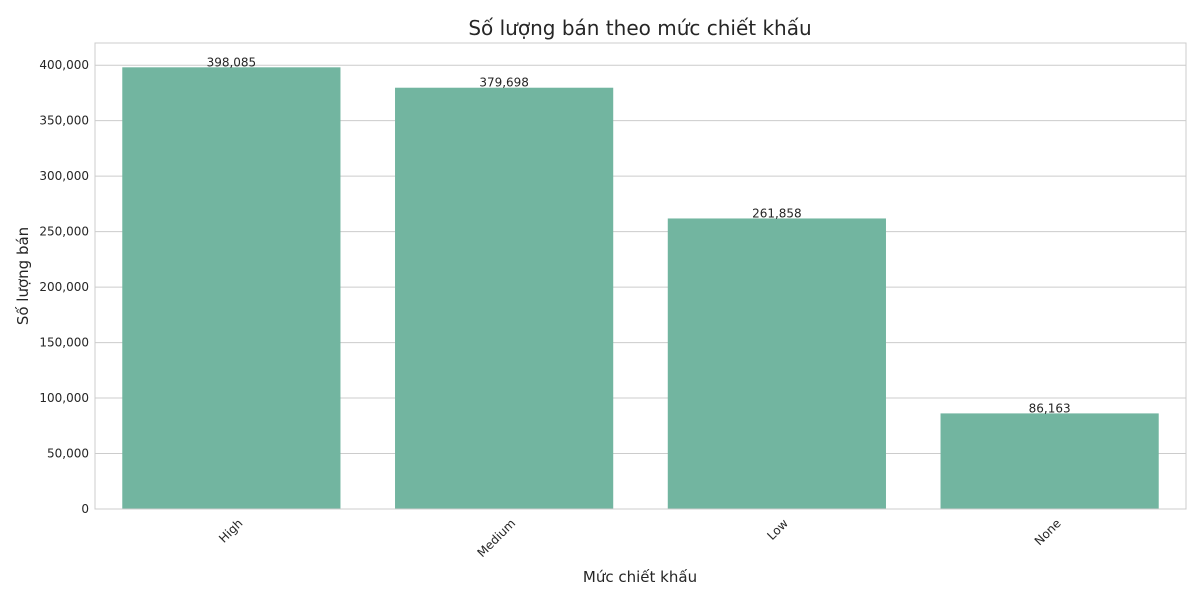 Image resolution: width=1200 pixels, height=600 pixels. I want to click on x-tick-label: High, so click(230, 530).